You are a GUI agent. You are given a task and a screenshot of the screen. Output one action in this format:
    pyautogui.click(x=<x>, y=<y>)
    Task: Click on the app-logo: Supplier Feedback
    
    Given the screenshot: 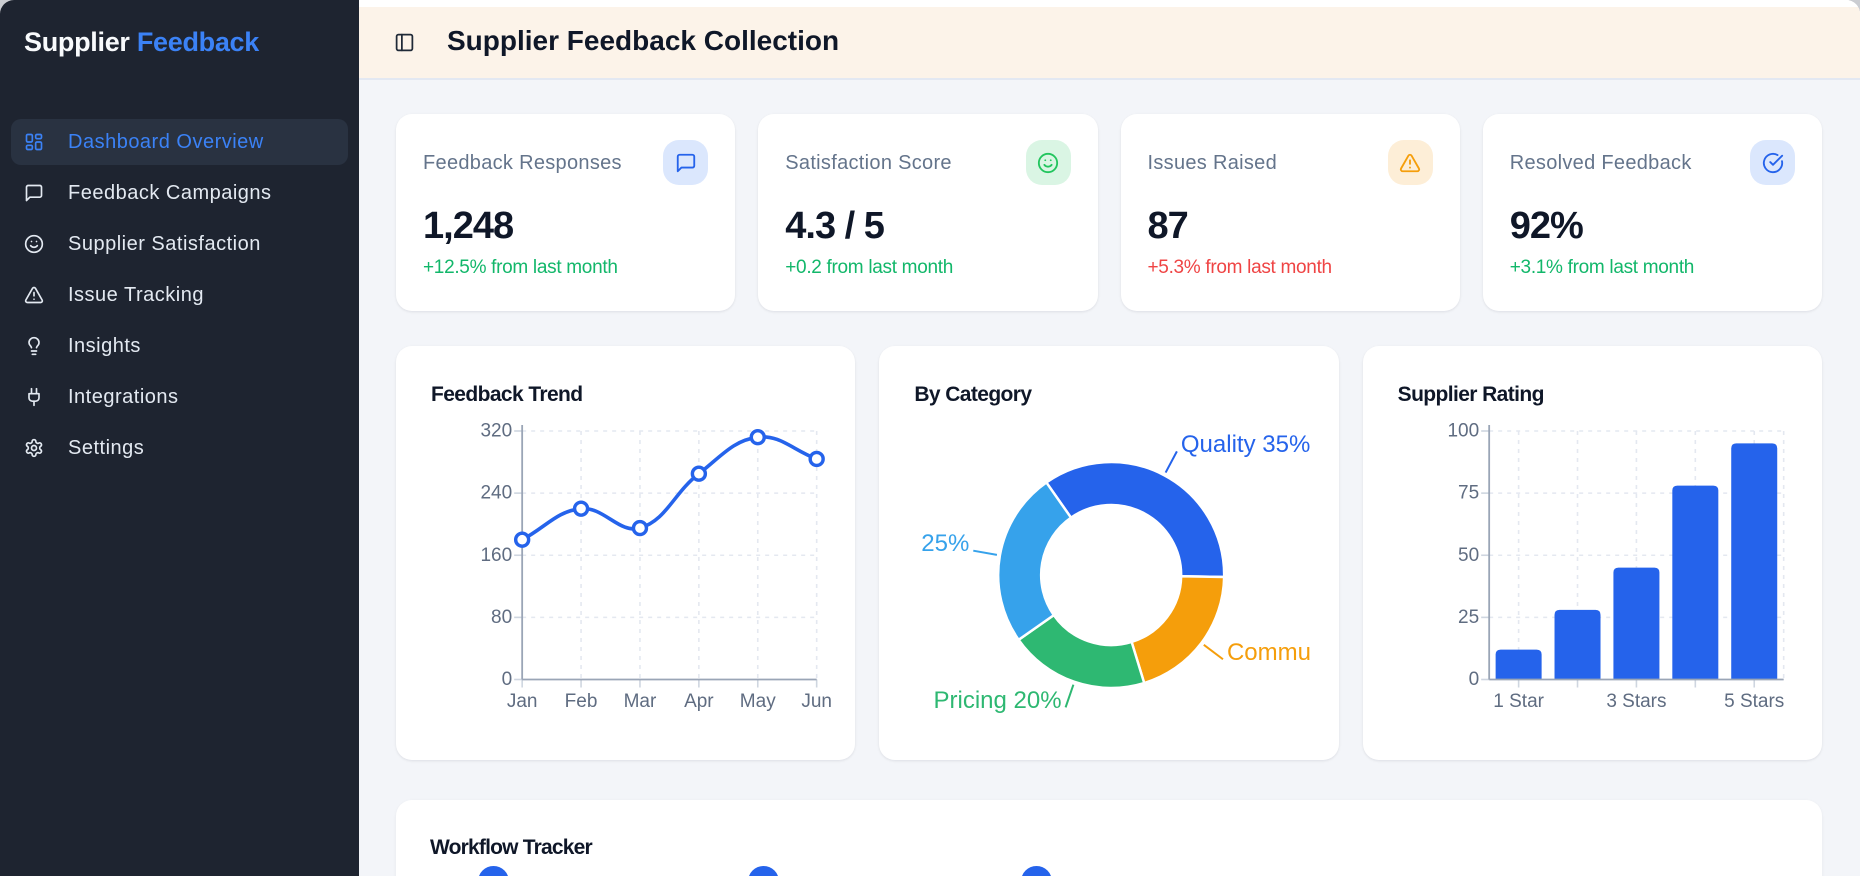 What is the action you would take?
    pyautogui.click(x=179, y=29)
    